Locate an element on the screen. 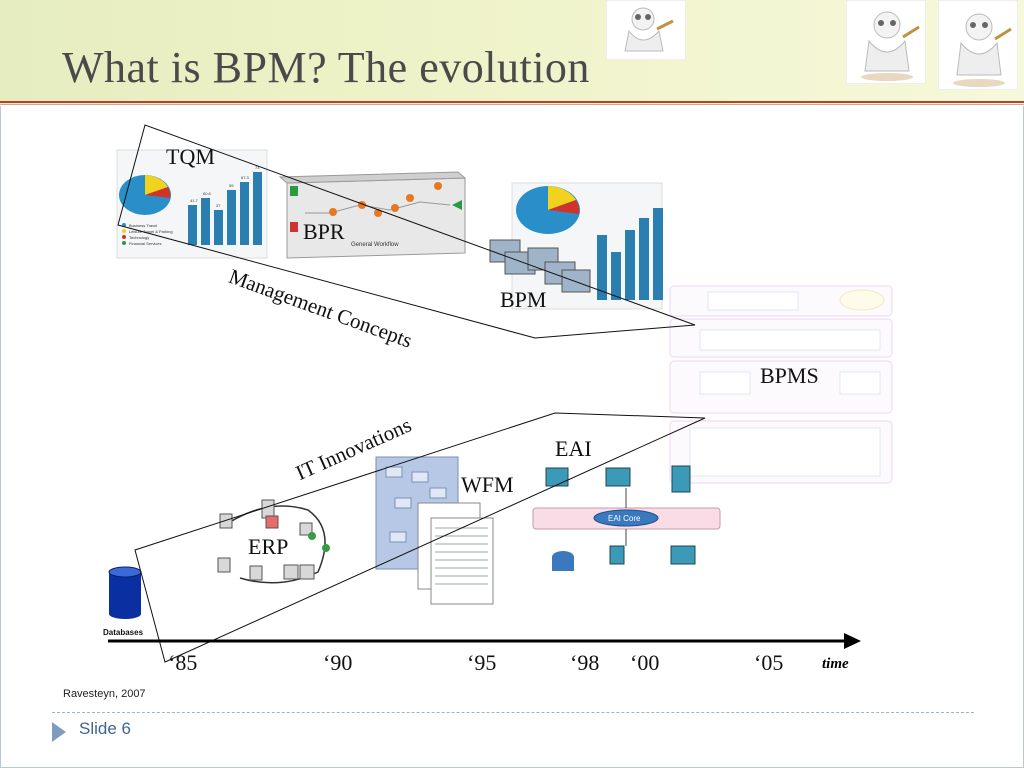  year-label: ‘95 is located at coordinates (482, 662).